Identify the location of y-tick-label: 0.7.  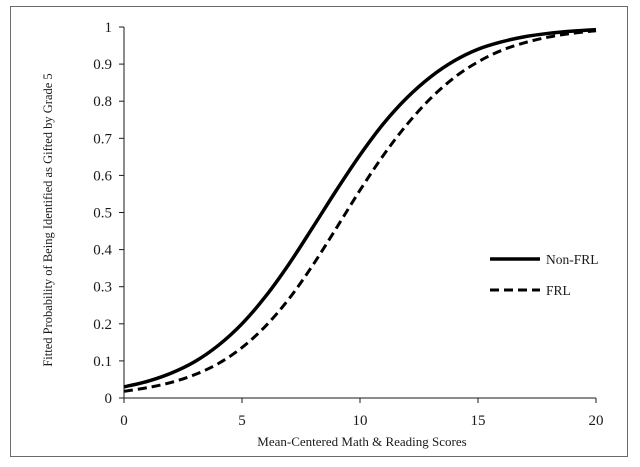
(102, 139).